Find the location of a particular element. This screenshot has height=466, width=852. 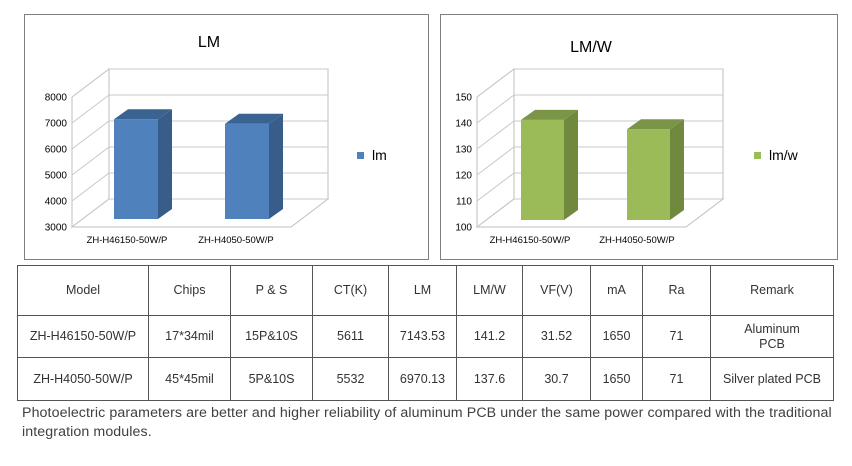

header-cell: LM/W is located at coordinates (489, 290).